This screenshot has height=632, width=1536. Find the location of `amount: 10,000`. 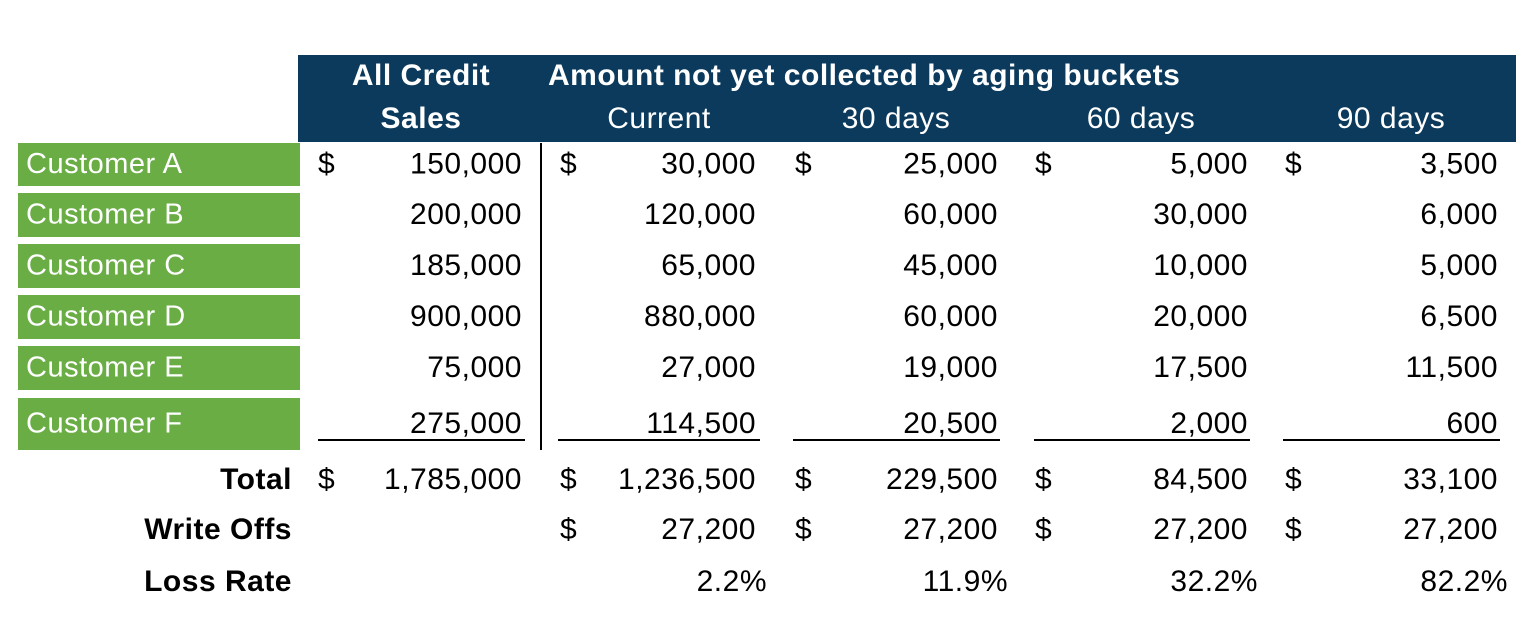

amount: 10,000 is located at coordinates (1200, 265).